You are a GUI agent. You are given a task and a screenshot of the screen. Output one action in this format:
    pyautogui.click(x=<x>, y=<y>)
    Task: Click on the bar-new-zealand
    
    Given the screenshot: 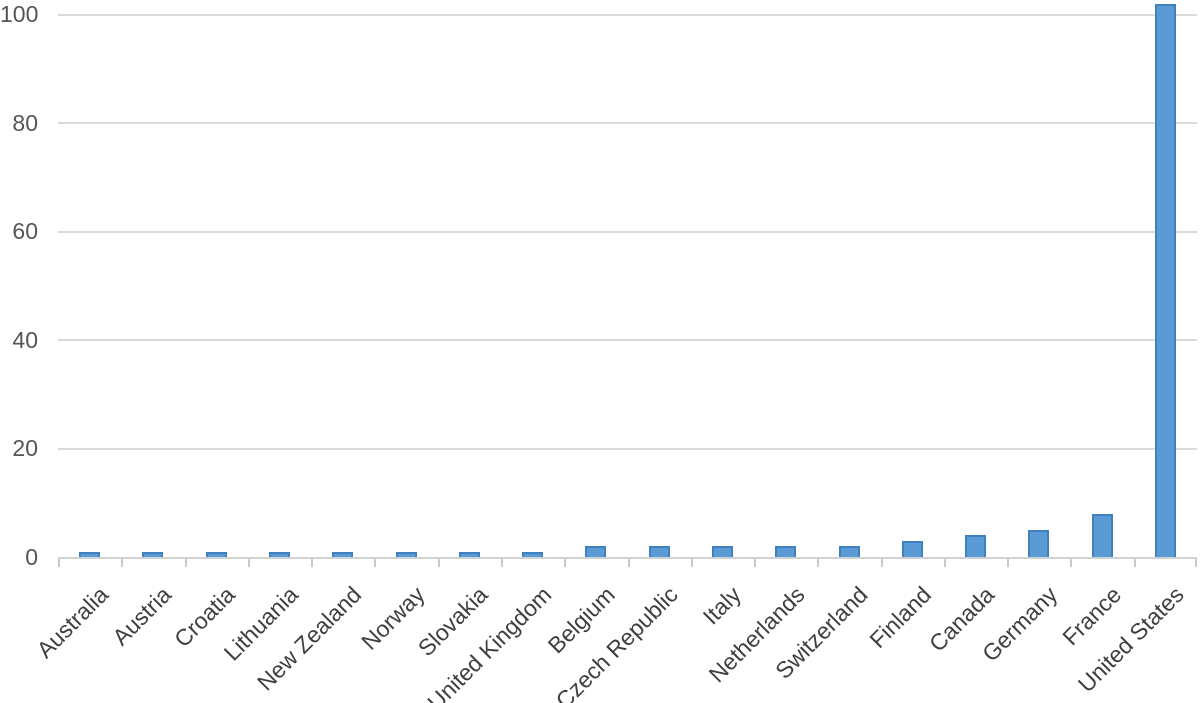 What is the action you would take?
    pyautogui.click(x=343, y=554)
    